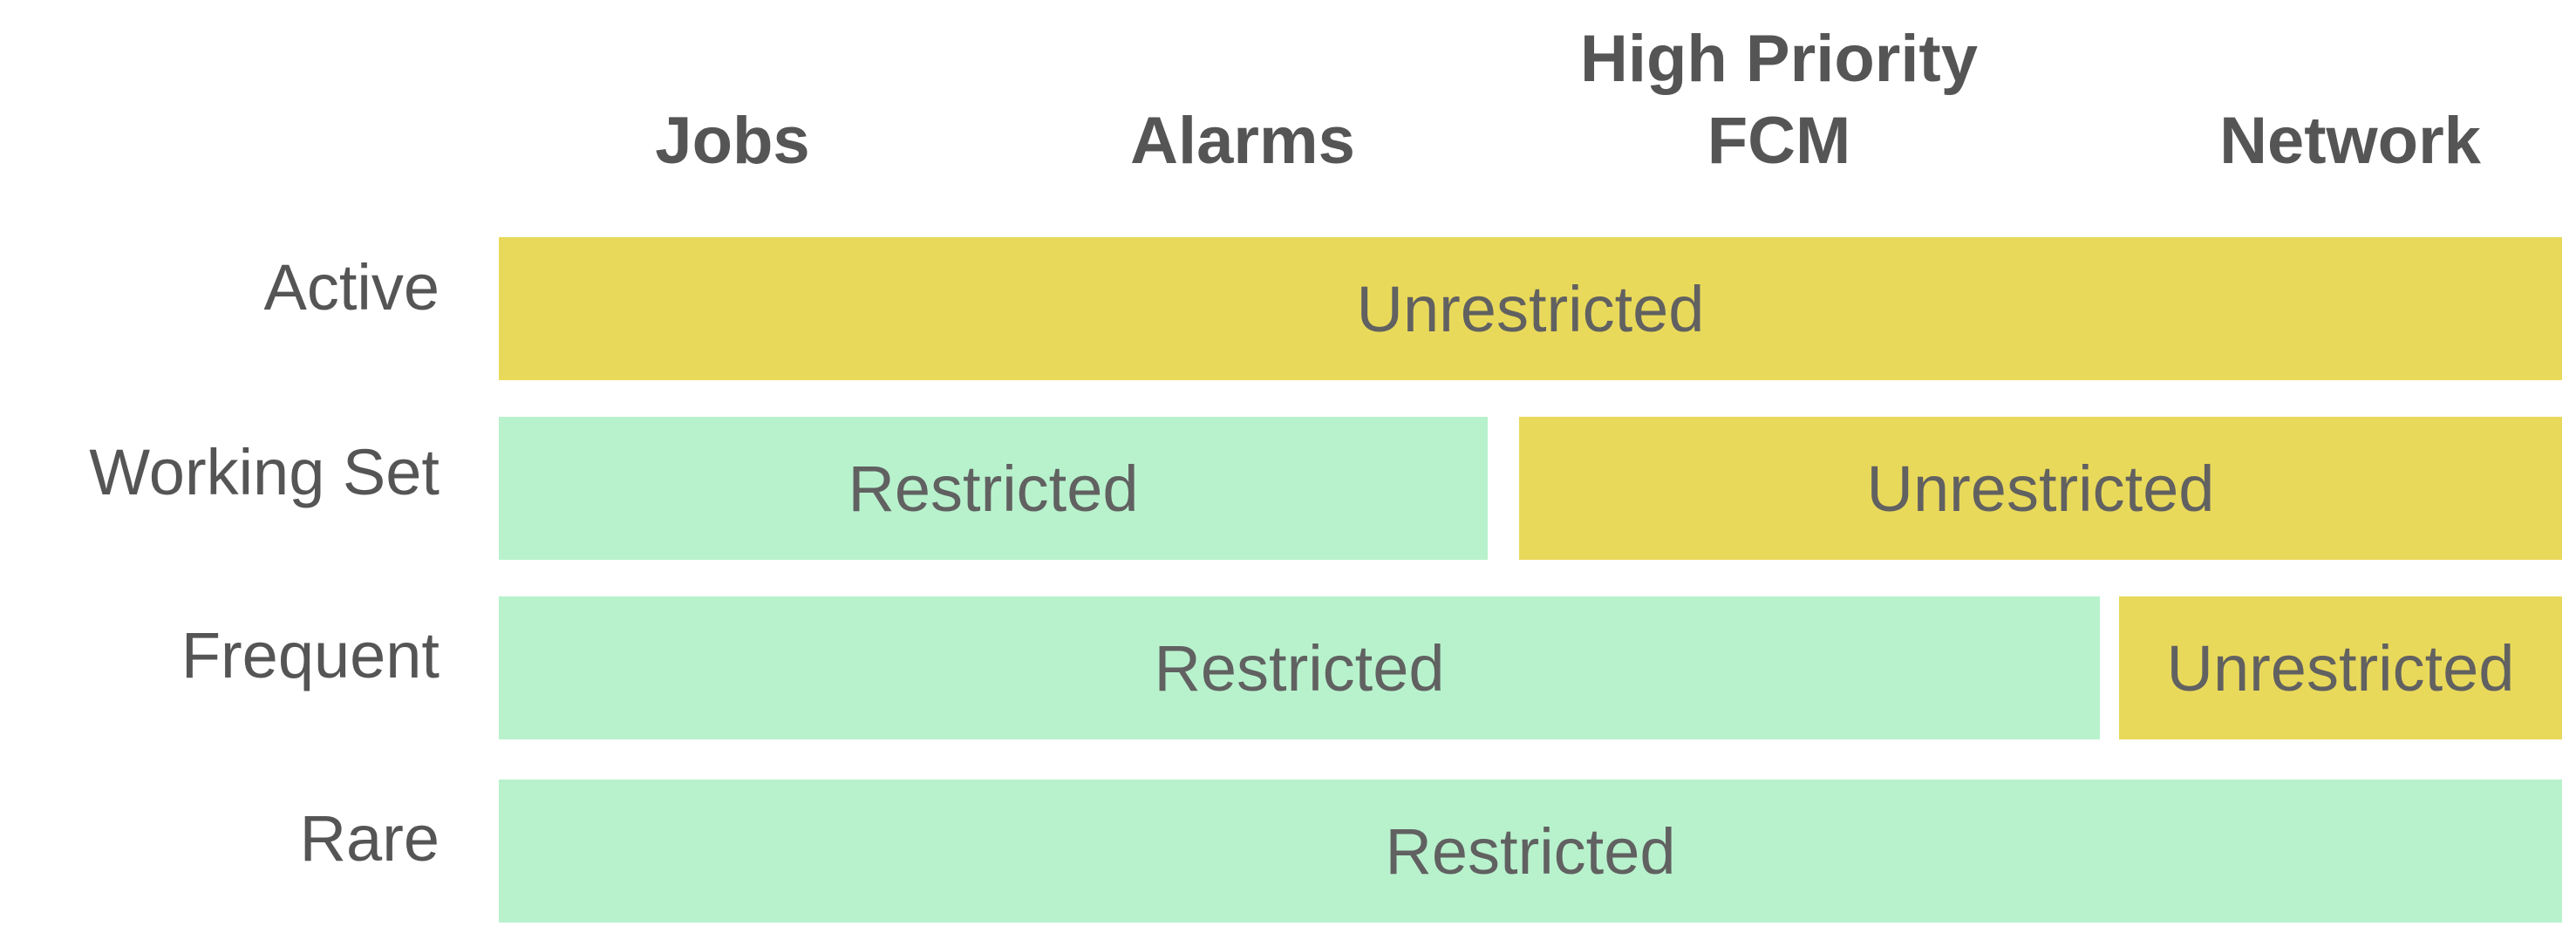 This screenshot has height=933, width=2576. I want to click on working-set-restricted-cell: Restricted, so click(994, 488).